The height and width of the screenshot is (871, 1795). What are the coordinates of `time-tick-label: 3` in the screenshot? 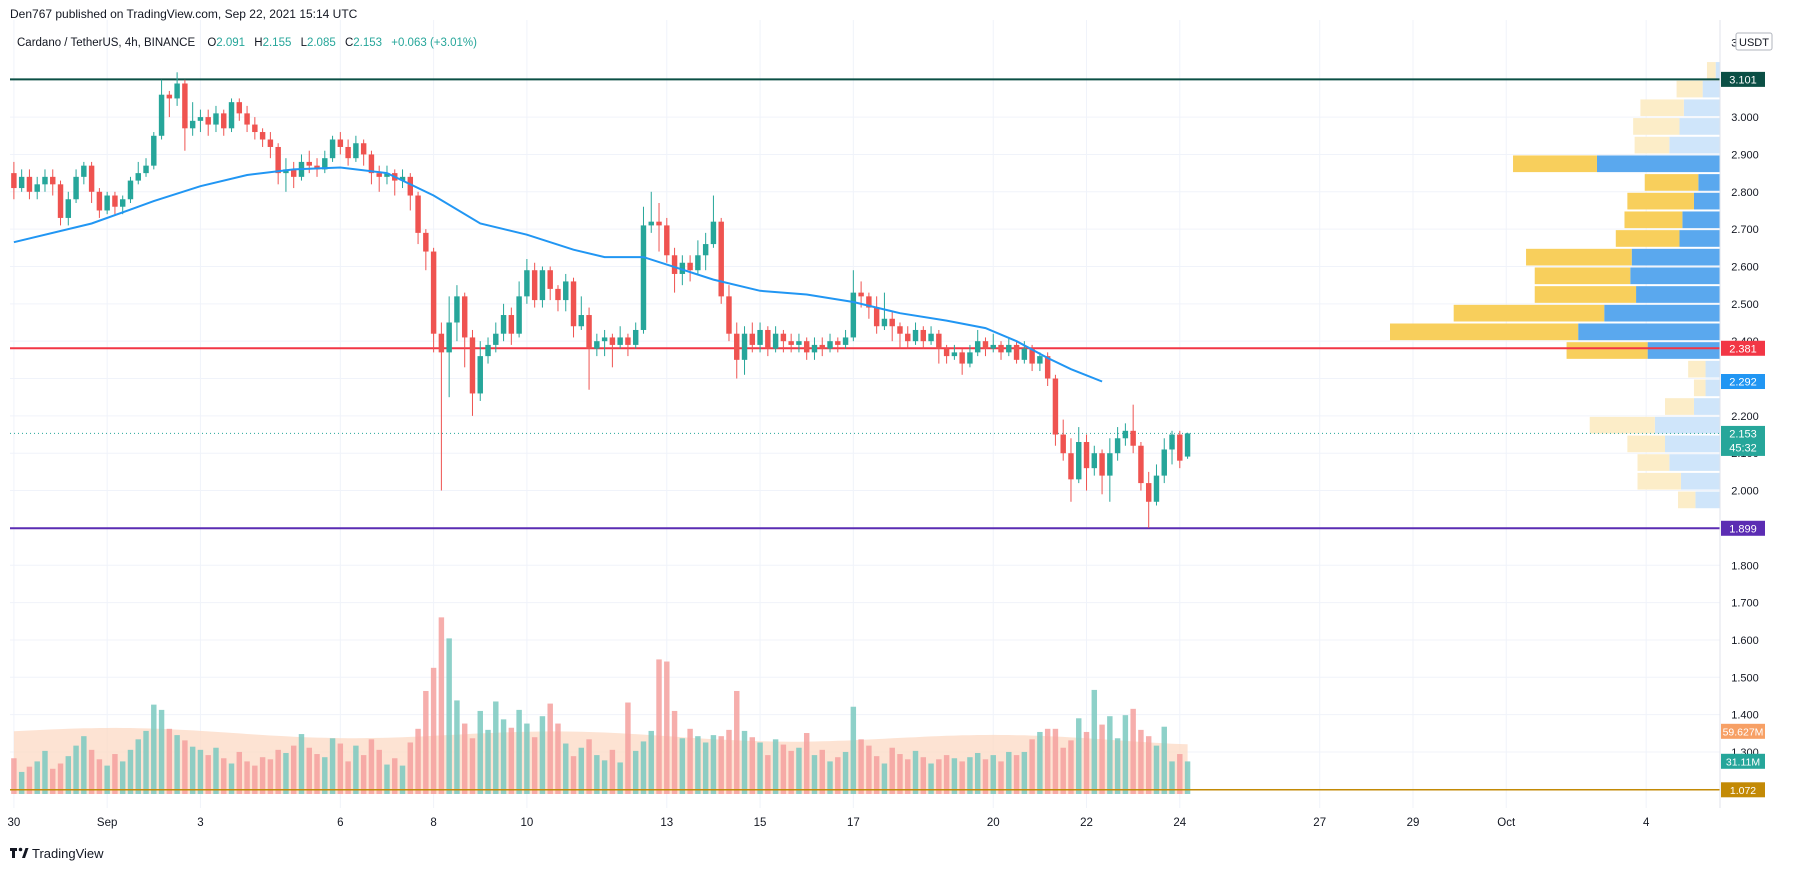 It's located at (200, 823).